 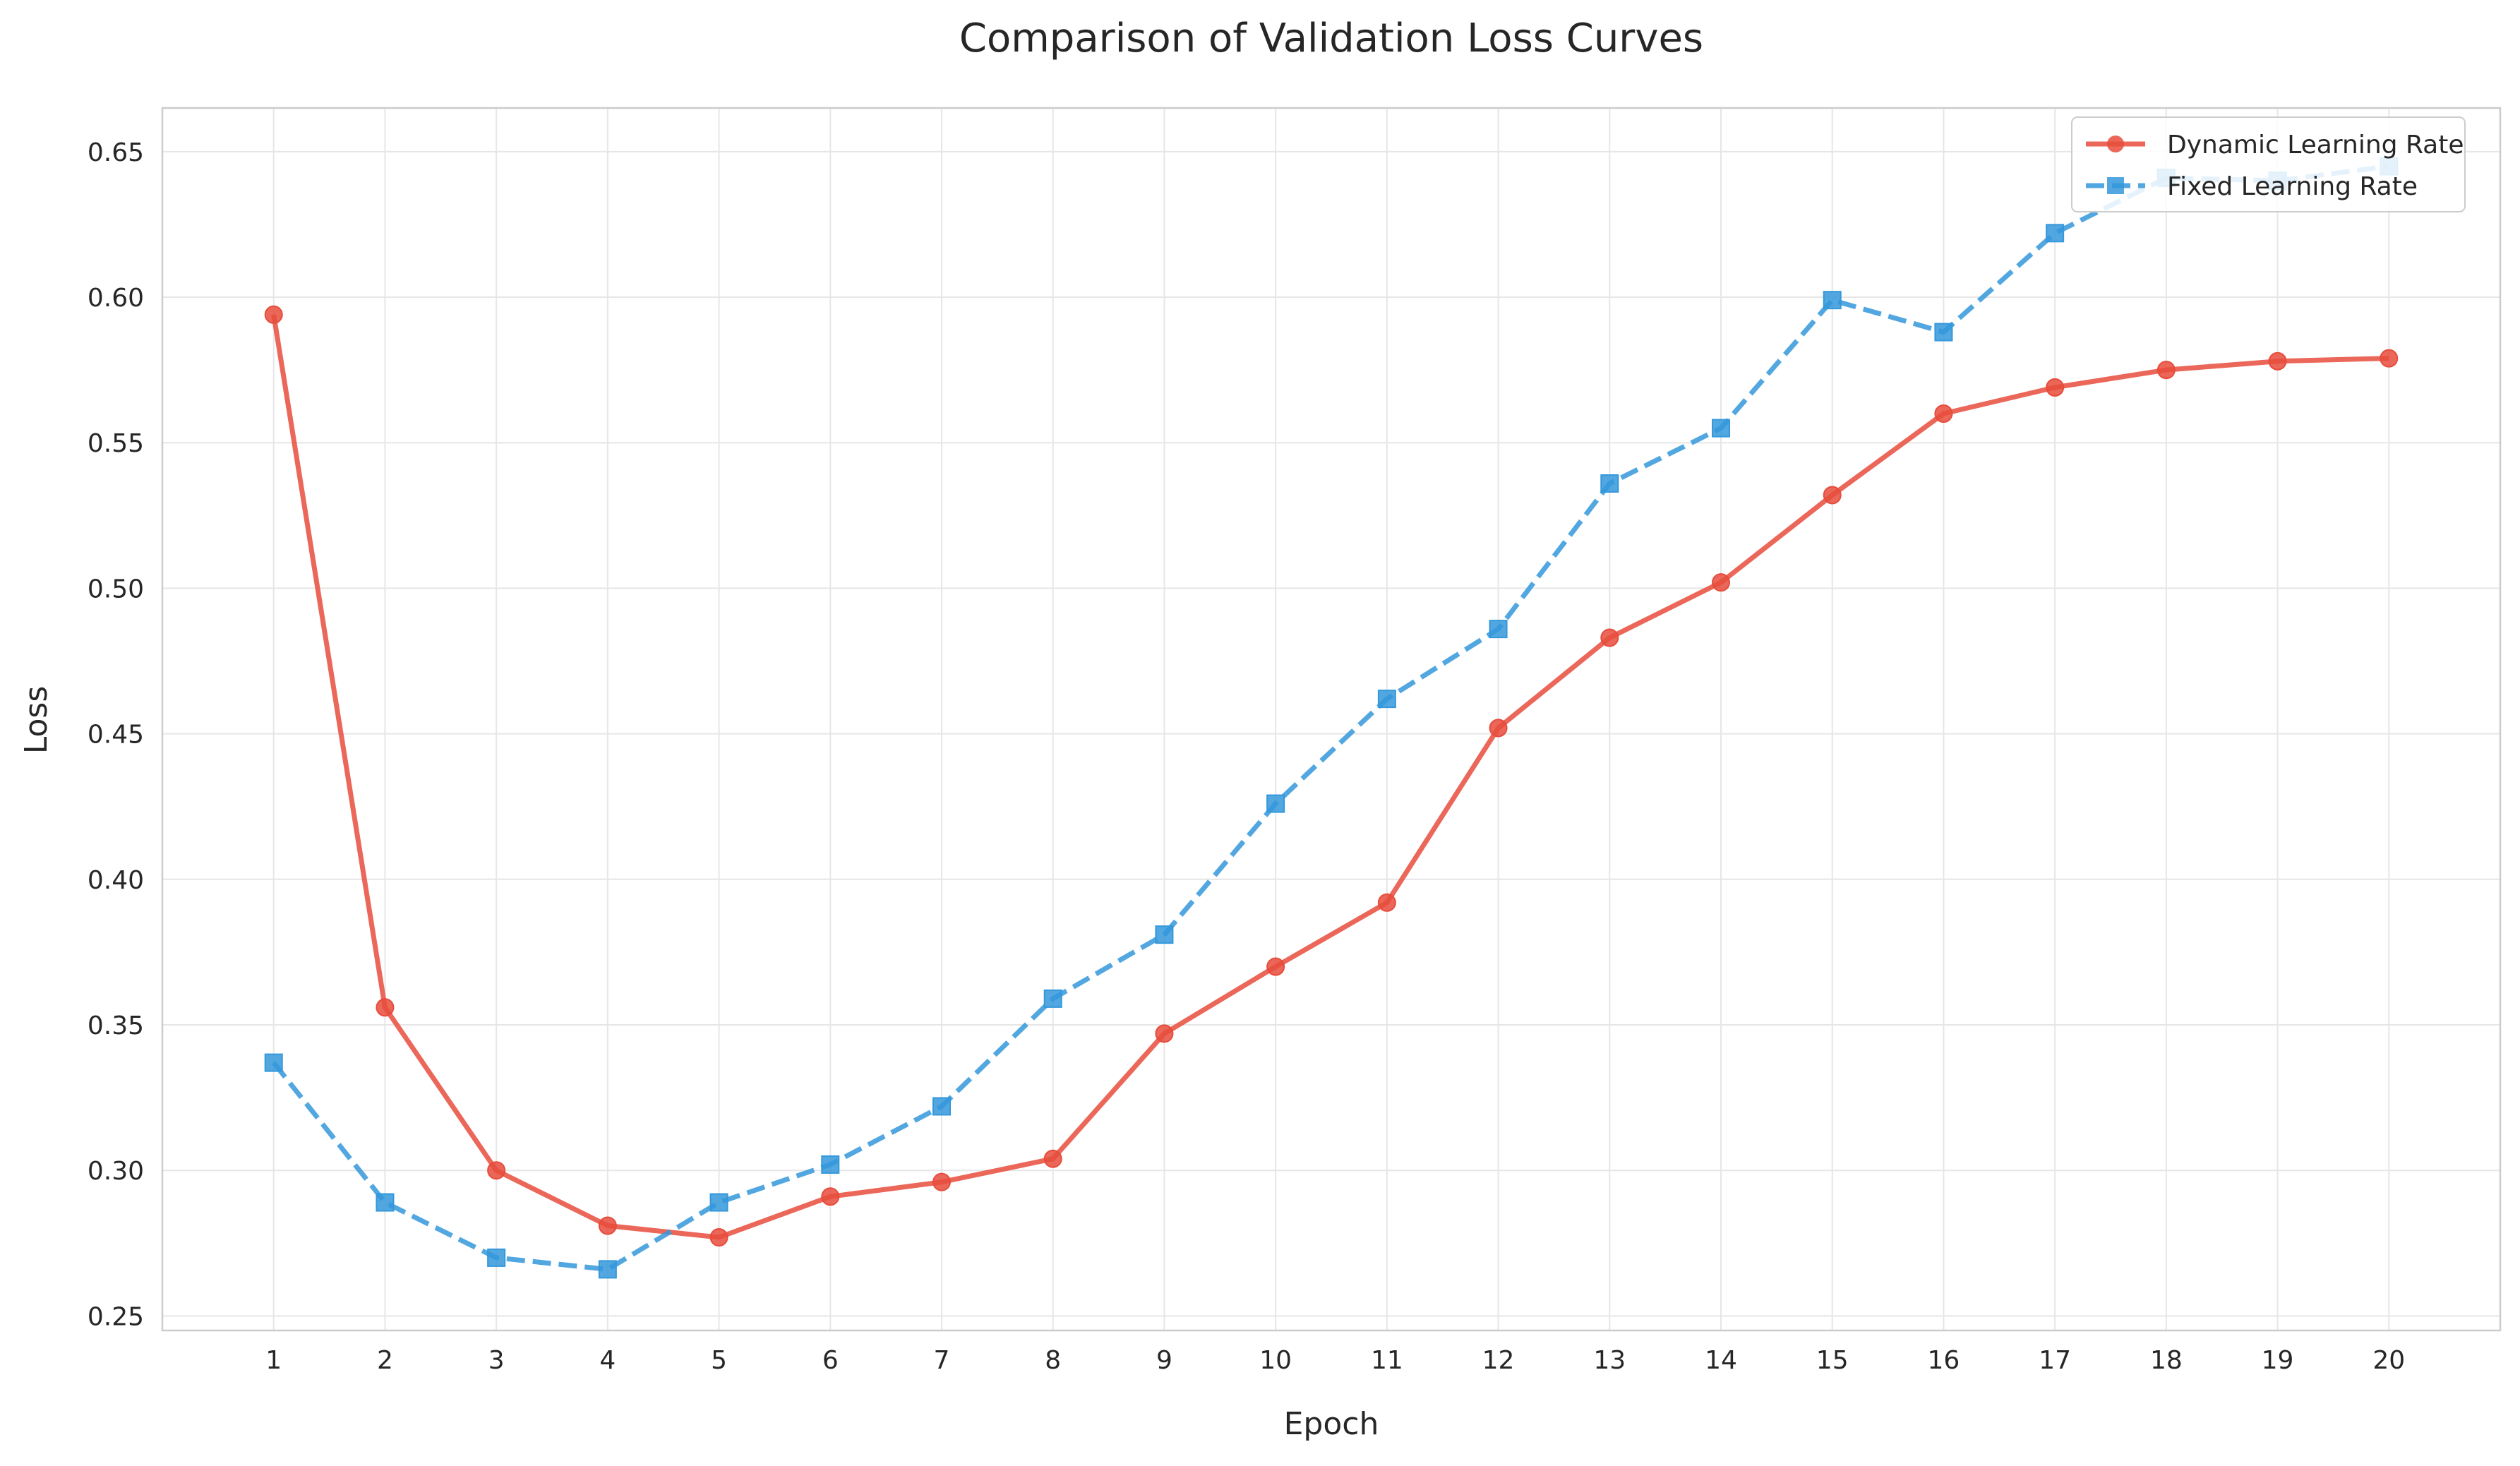 What do you see at coordinates (2316, 145) in the screenshot?
I see `legend-label: Dynamic Learning Rate` at bounding box center [2316, 145].